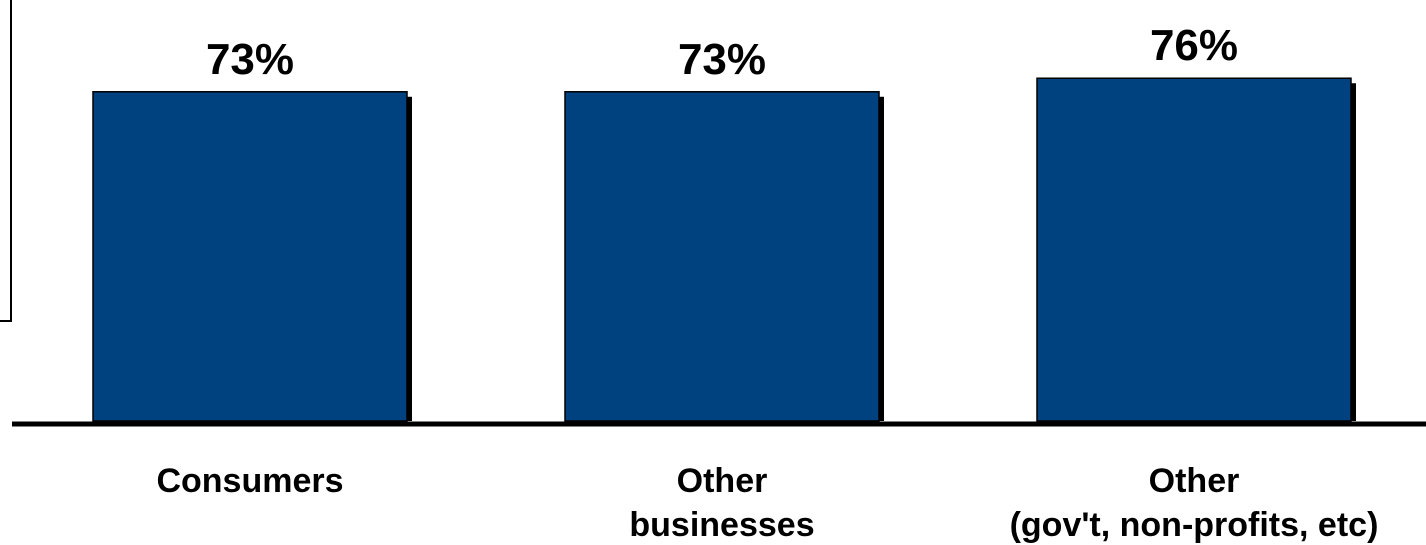 The height and width of the screenshot is (545, 1426). What do you see at coordinates (721, 525) in the screenshot?
I see `category-label: businesses` at bounding box center [721, 525].